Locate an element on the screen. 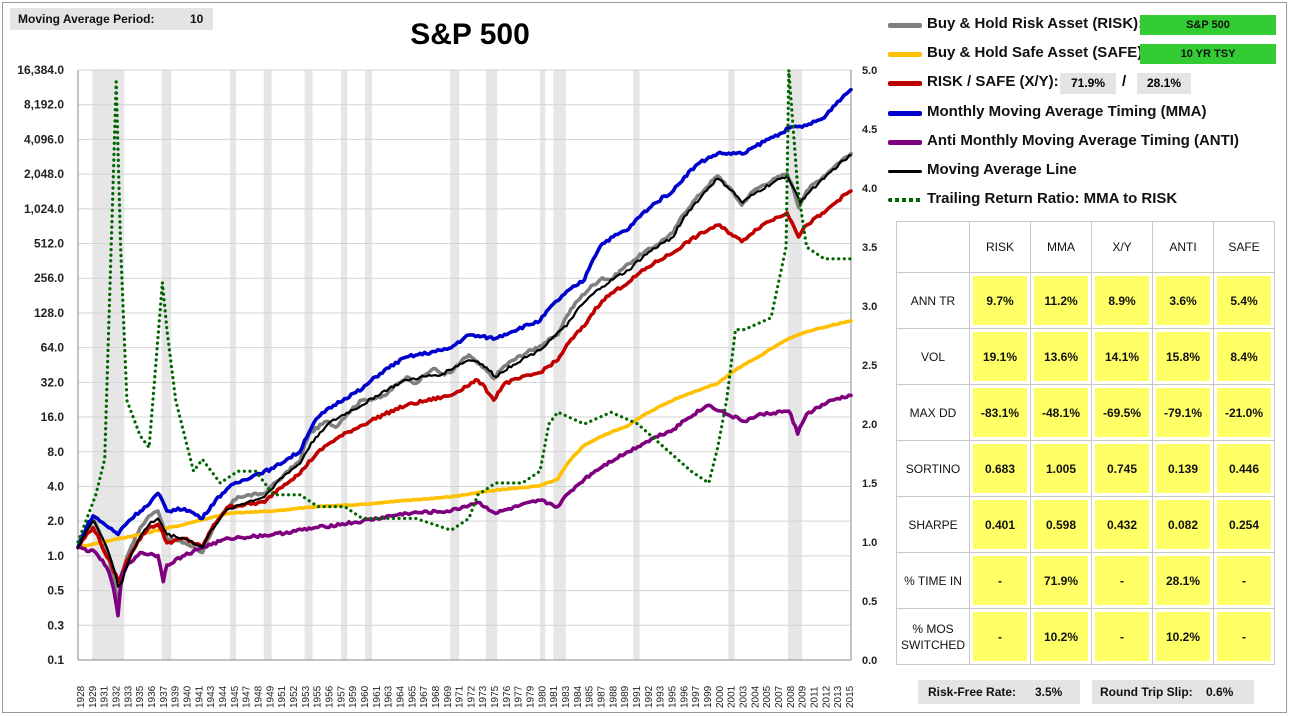  x-tick-label: 1933 is located at coordinates (128, 696).